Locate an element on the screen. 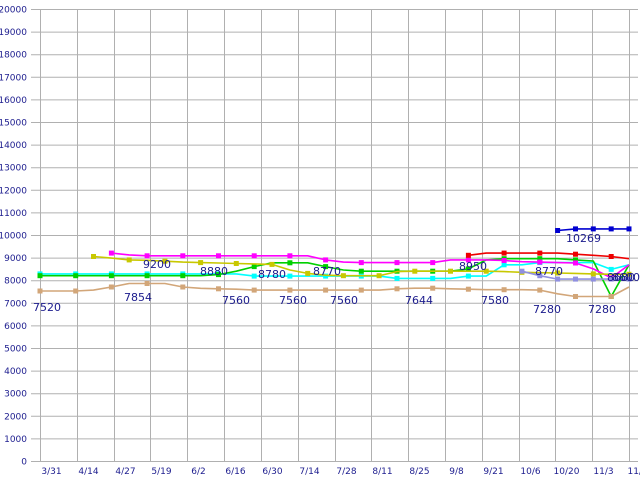  value-label: 7580 is located at coordinates (495, 300).